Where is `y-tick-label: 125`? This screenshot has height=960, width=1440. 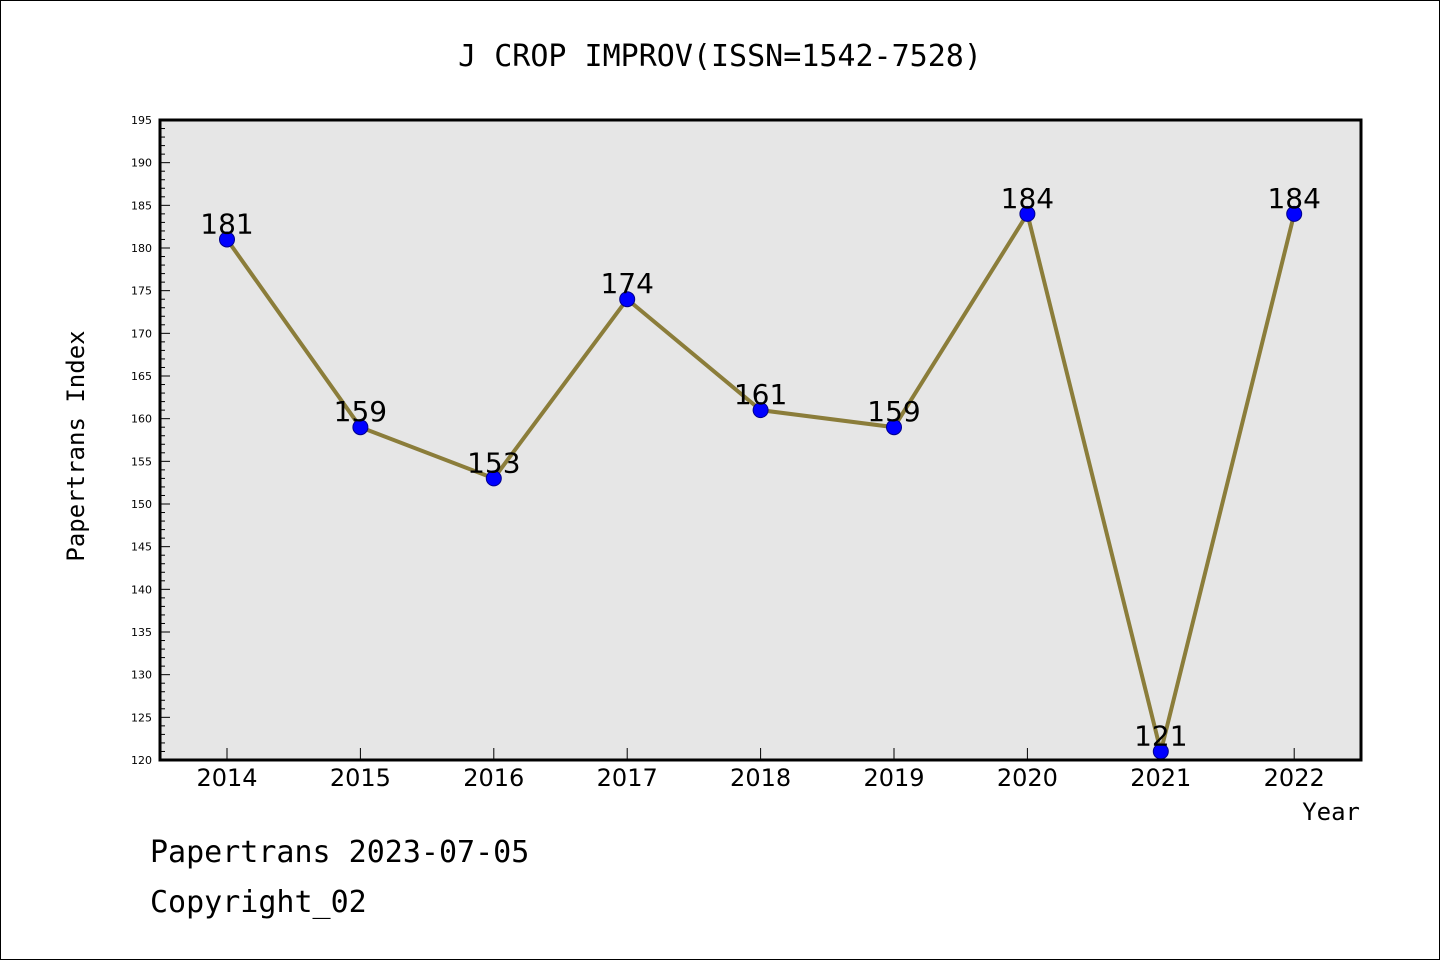 y-tick-label: 125 is located at coordinates (141, 717).